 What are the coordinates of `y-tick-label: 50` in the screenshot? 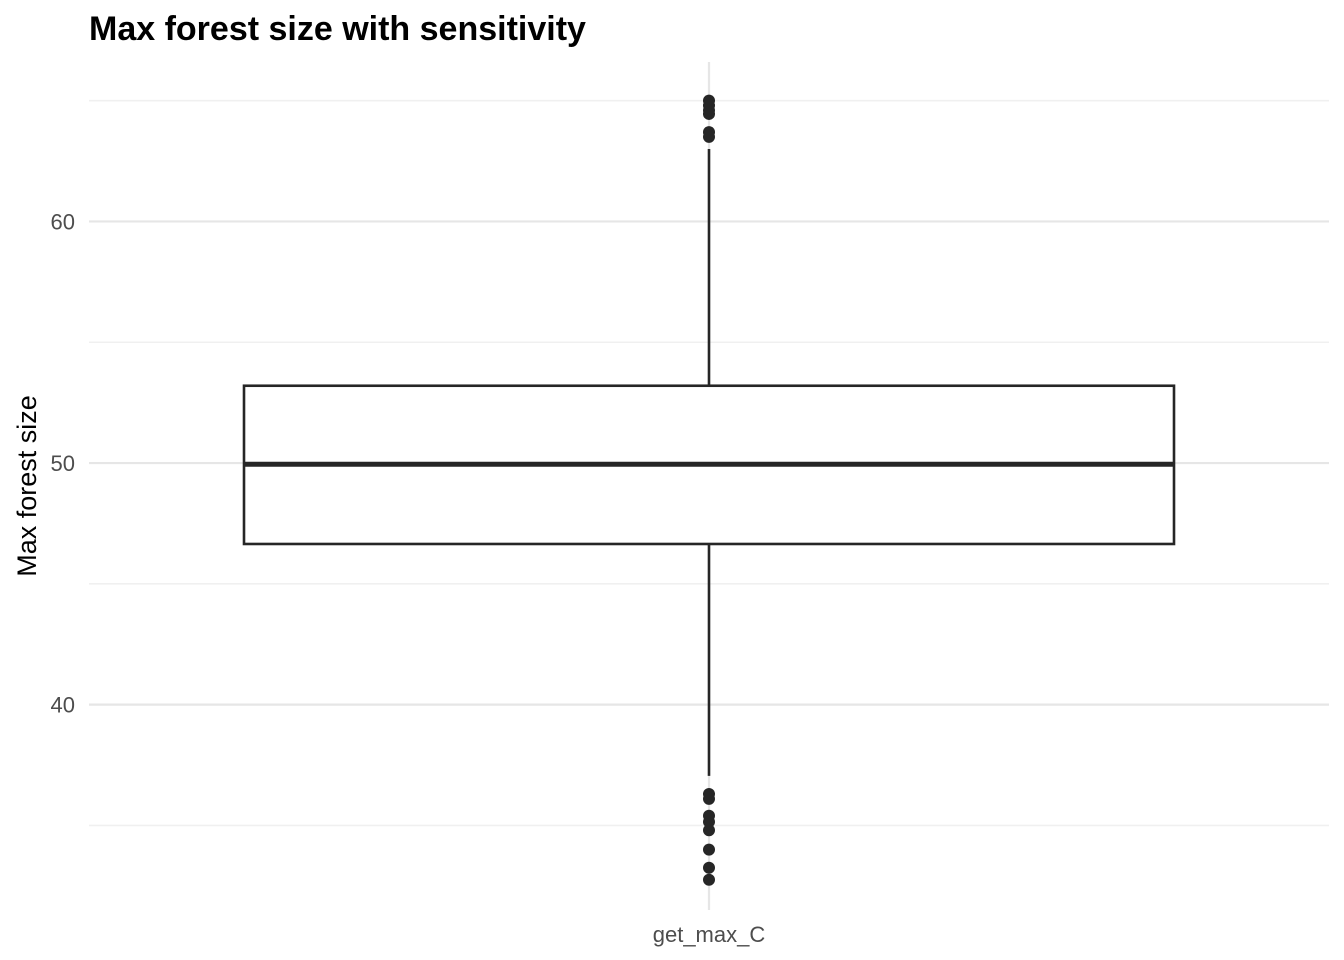 It's located at (63, 463).